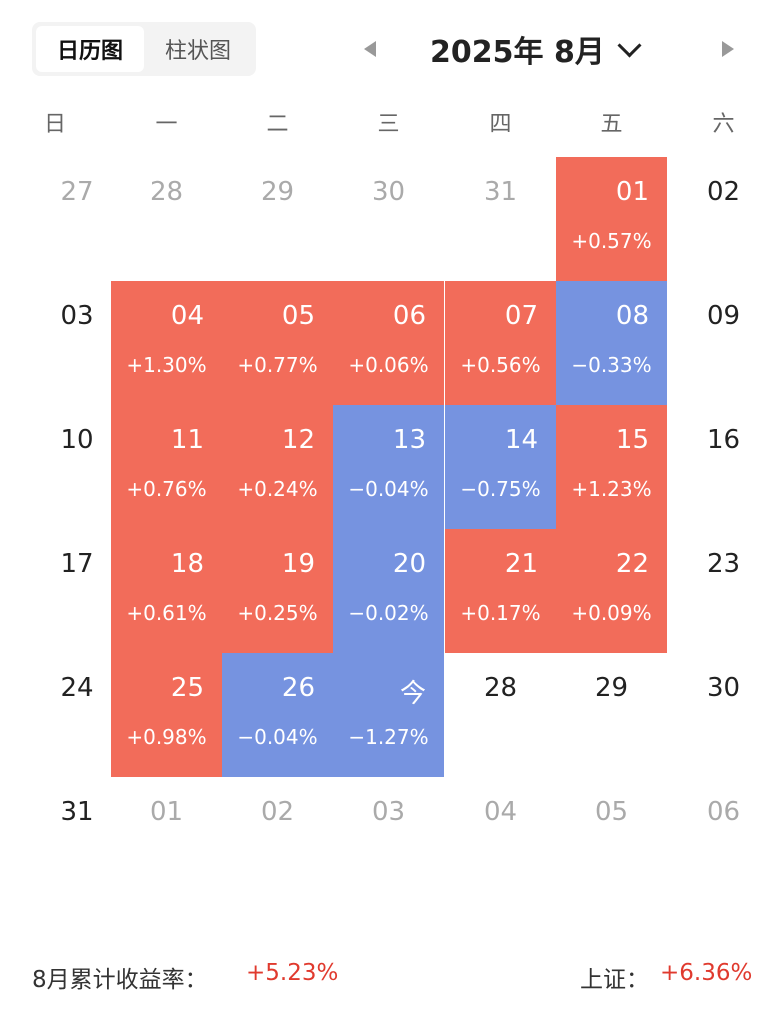  What do you see at coordinates (166, 365) in the screenshot?
I see `daily-return: +1.30%` at bounding box center [166, 365].